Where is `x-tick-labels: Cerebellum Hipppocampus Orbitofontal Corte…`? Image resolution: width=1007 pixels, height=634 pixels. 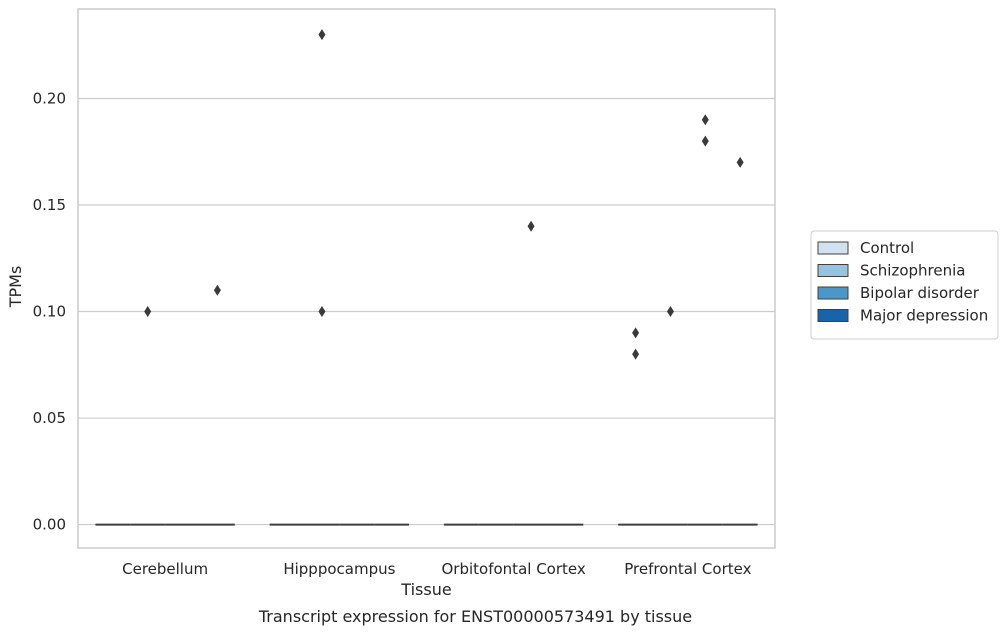 x-tick-labels: Cerebellum Hipppocampus Orbitofontal Corte… is located at coordinates (436, 569).